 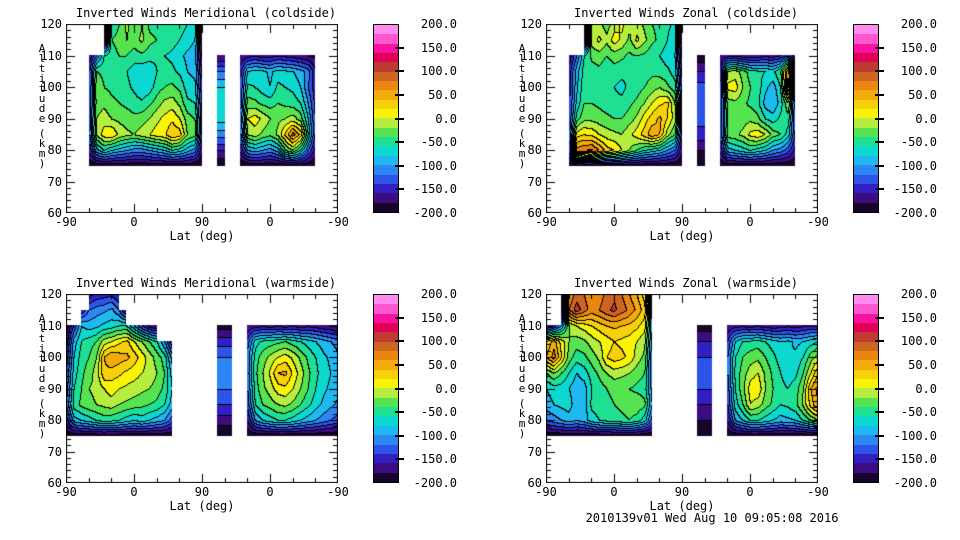 I want to click on y-tick-label: 110, so click(x=531, y=325).